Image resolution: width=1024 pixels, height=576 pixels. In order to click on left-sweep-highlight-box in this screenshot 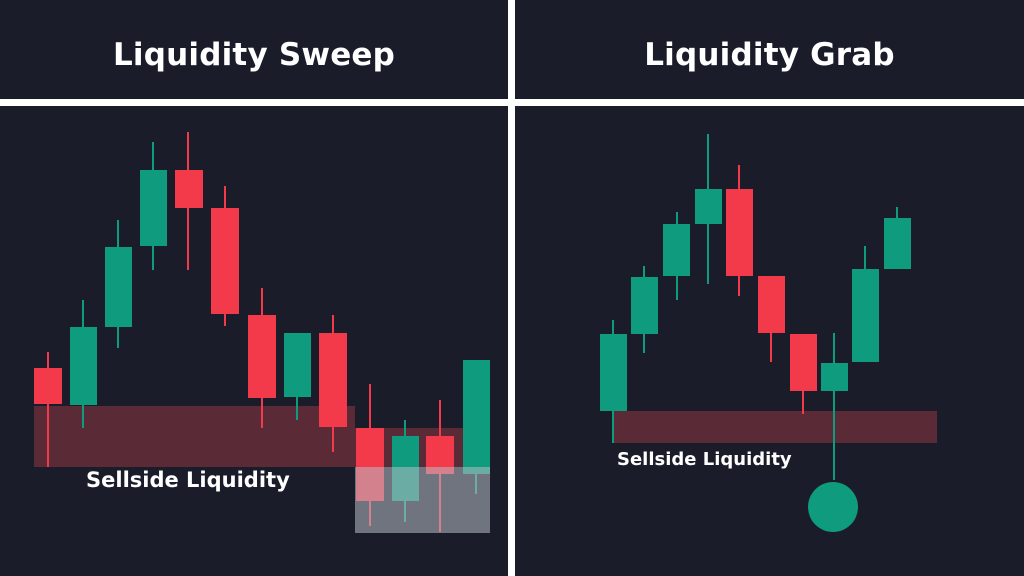, I will do `click(422, 500)`.